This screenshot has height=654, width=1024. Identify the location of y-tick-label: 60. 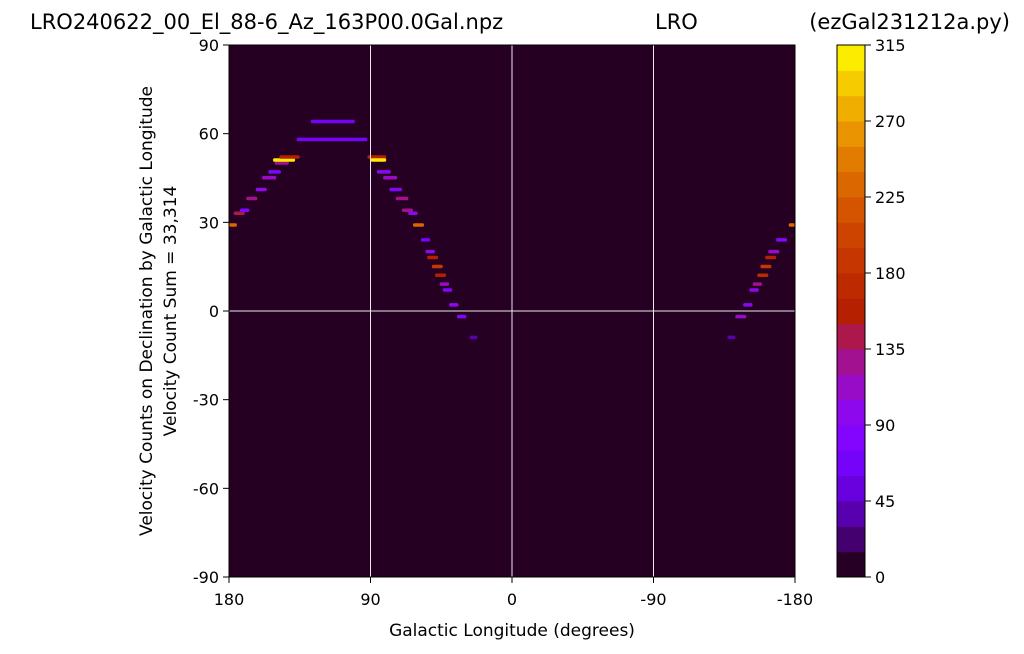
(209, 134).